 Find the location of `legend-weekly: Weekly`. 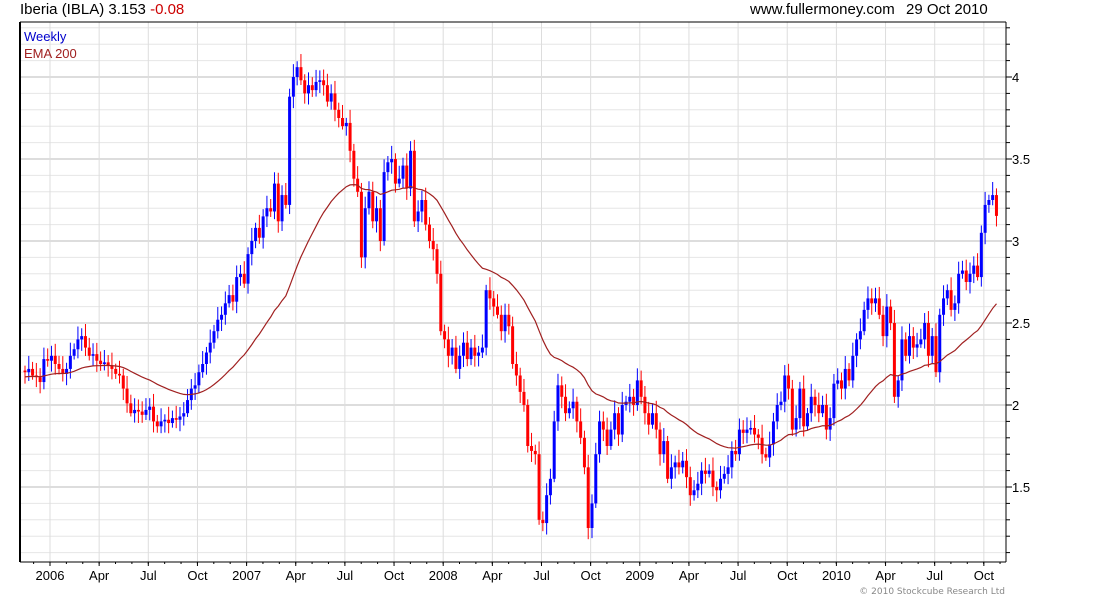

legend-weekly: Weekly is located at coordinates (45, 36).